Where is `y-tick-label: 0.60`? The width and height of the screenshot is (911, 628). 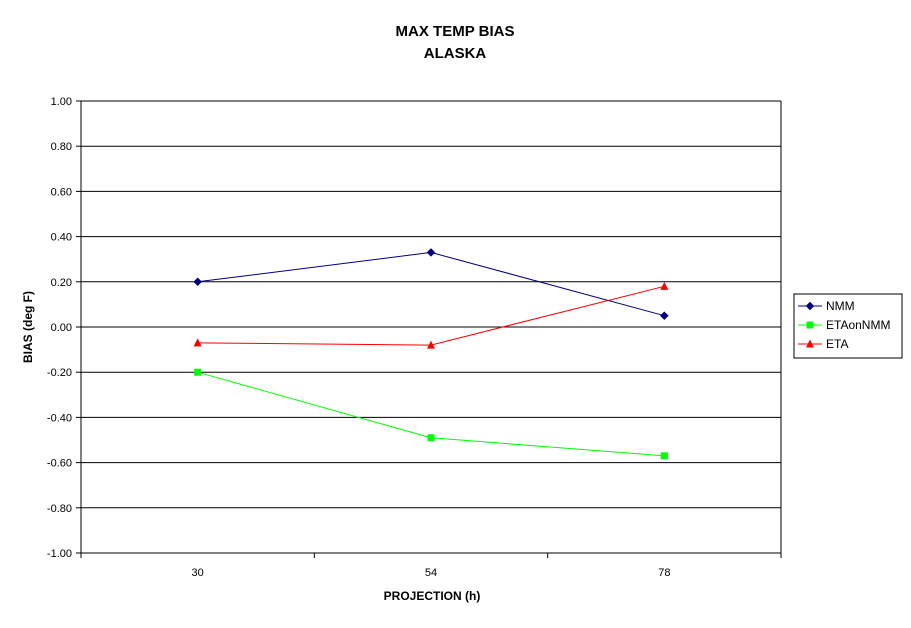
y-tick-label: 0.60 is located at coordinates (61, 192).